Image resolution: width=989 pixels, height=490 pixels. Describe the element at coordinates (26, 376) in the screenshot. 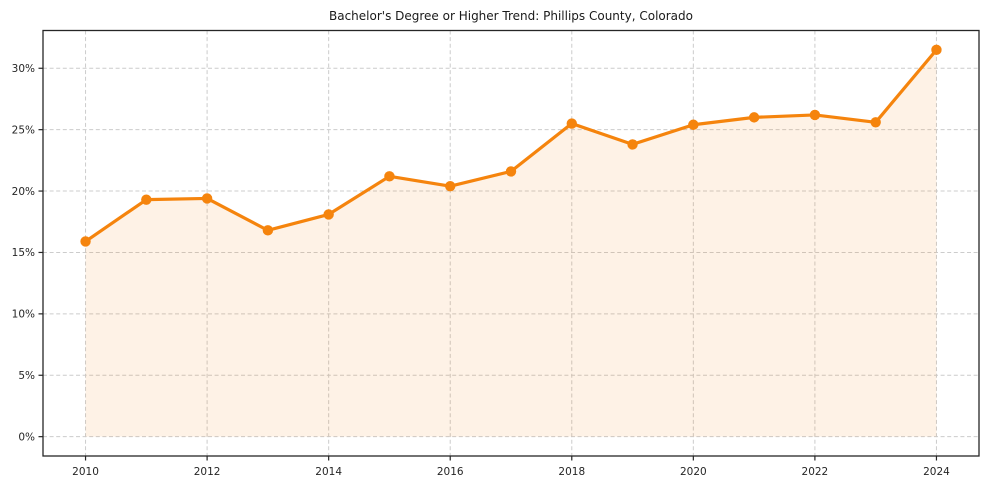

I see `y-tick-label: 5%` at that location.